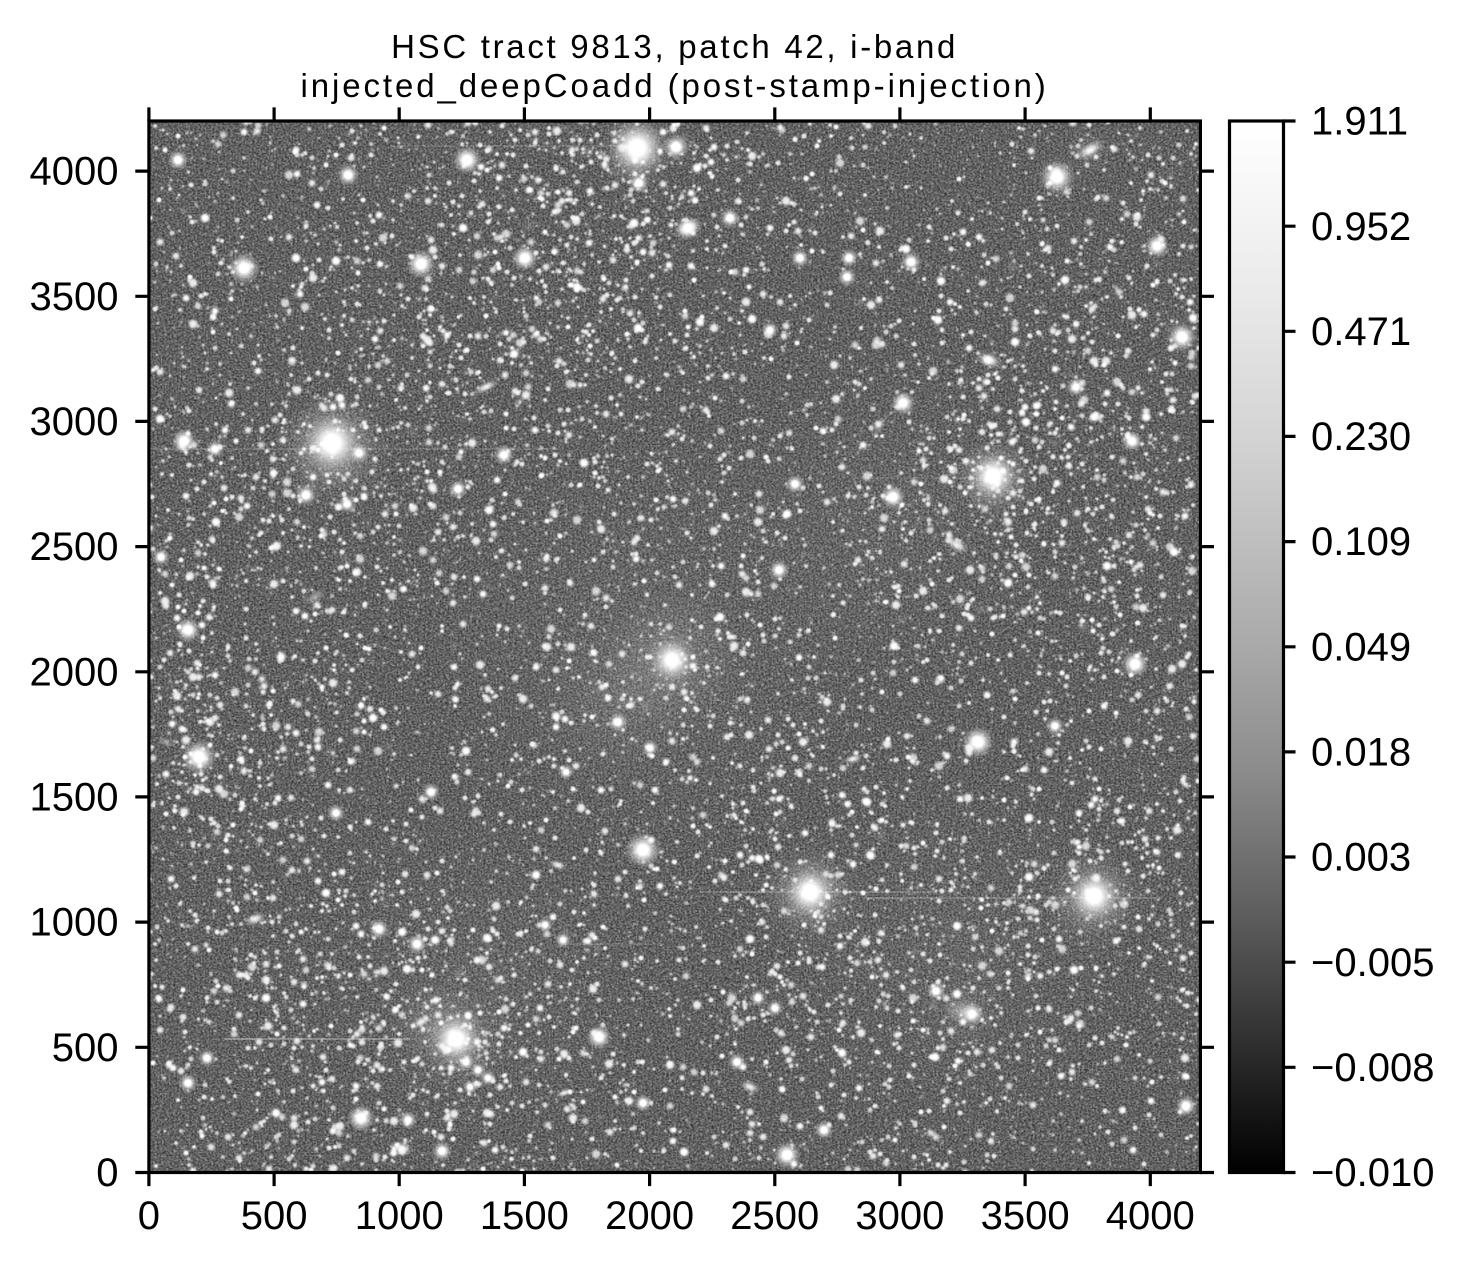 This screenshot has width=1470, height=1266. I want to click on svg-text: 0.049, so click(1361, 647).